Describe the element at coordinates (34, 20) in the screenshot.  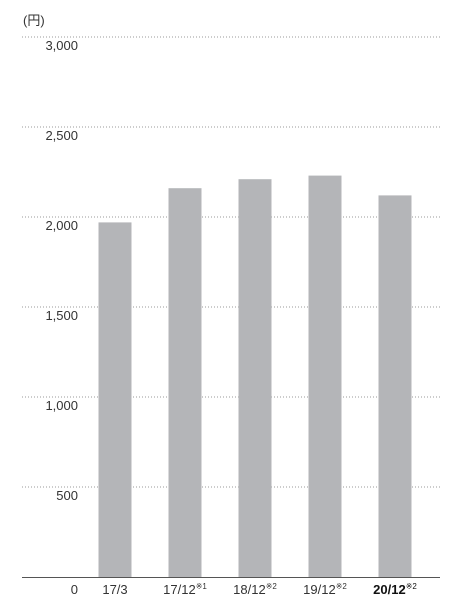
I see `y-axis-unit-label: (円)` at that location.